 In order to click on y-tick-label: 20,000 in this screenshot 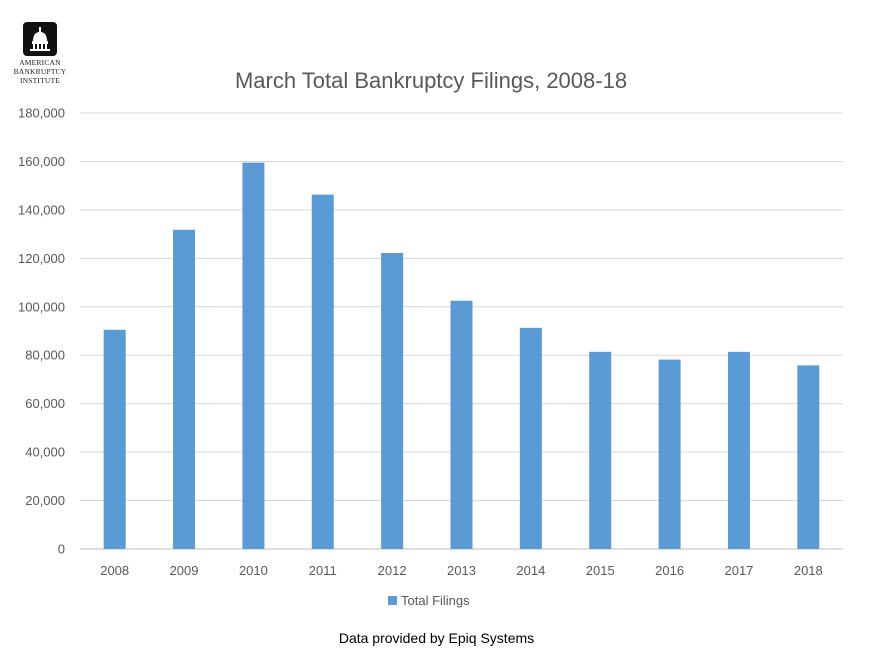, I will do `click(45, 500)`.